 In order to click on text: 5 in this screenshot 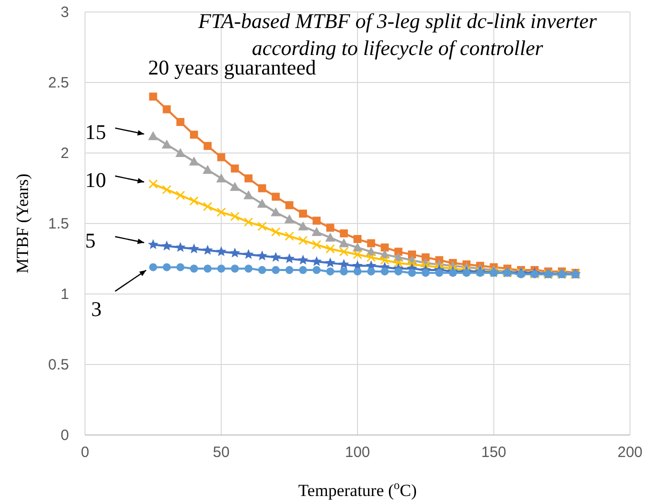, I will do `click(90, 240)`.